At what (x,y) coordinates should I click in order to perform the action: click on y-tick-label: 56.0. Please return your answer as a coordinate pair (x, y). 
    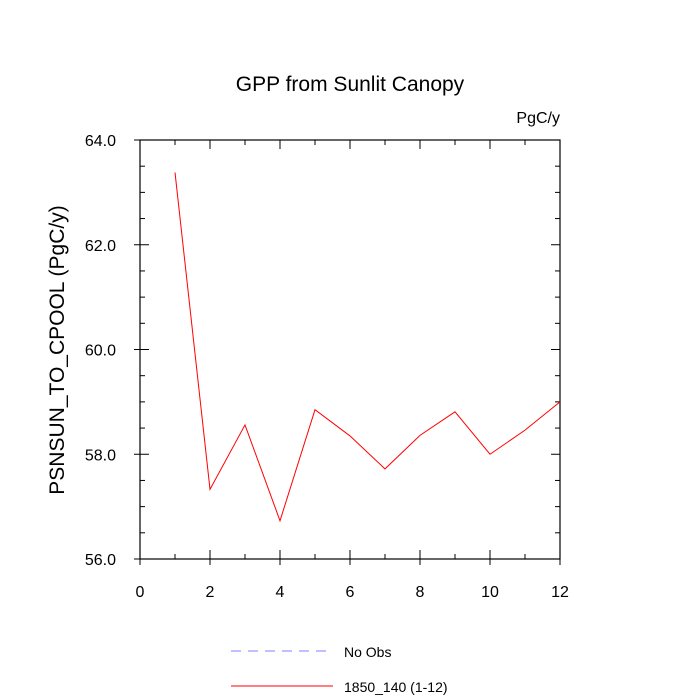
    Looking at the image, I should click on (100, 560).